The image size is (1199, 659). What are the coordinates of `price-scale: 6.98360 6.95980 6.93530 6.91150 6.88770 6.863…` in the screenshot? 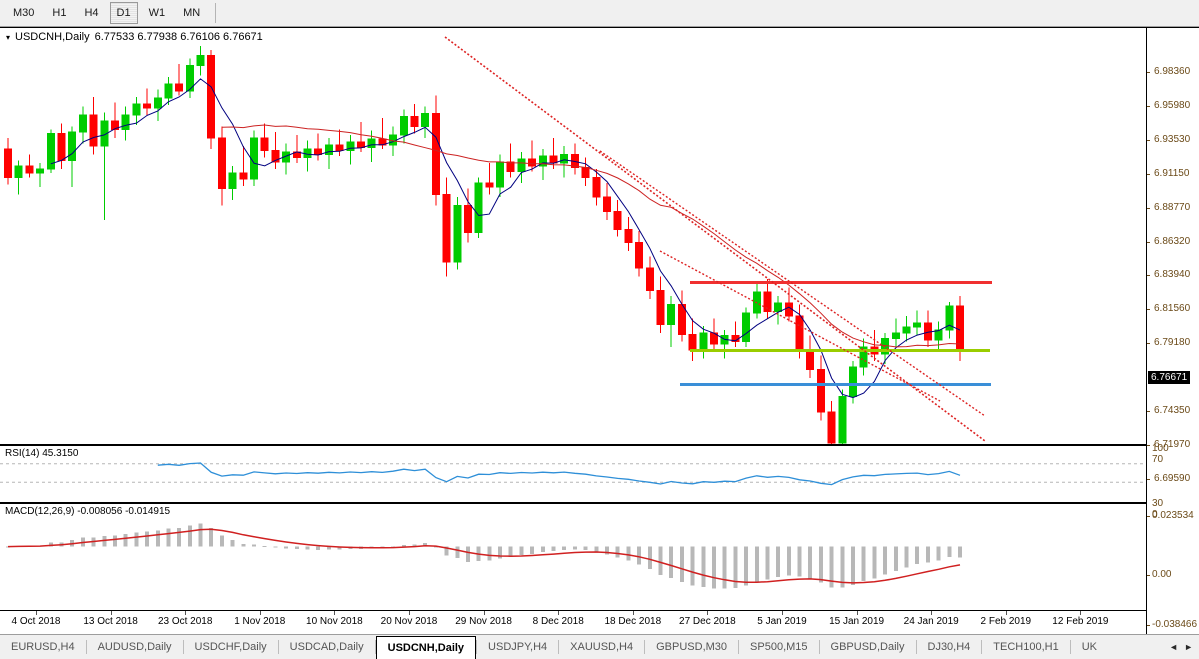 It's located at (1172, 331).